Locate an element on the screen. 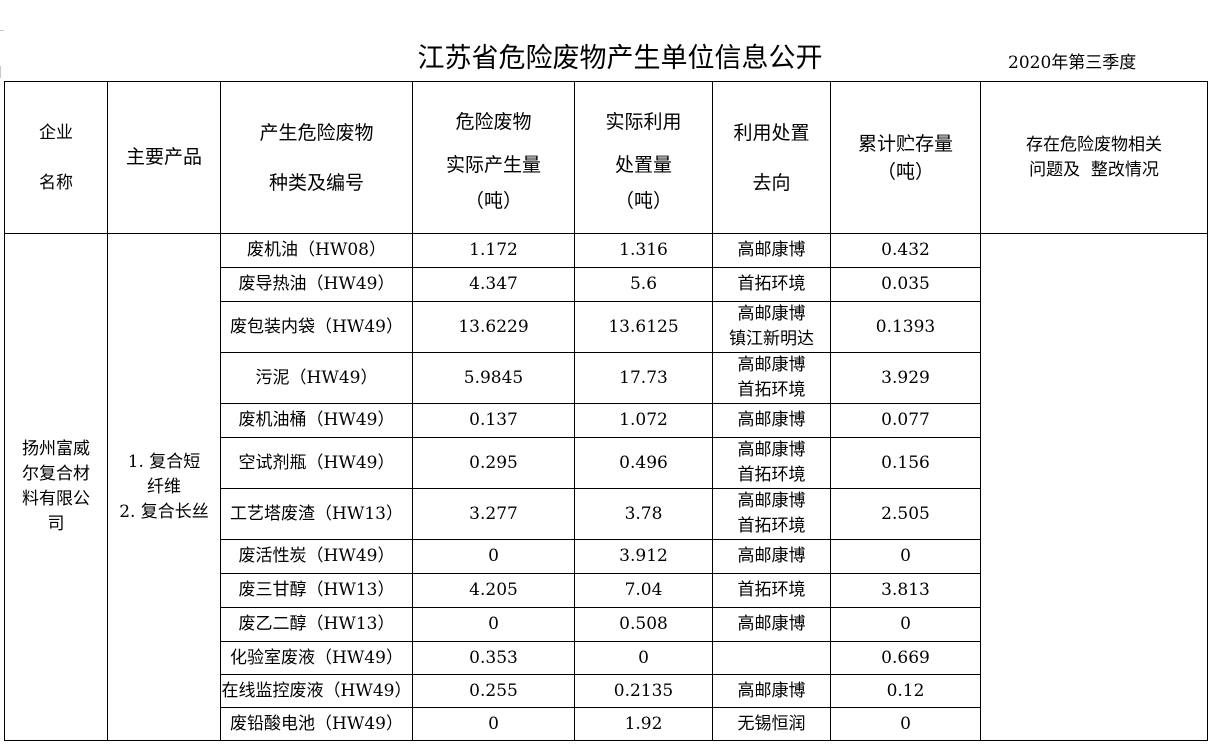  destination-cell: 首拓环境 is located at coordinates (771, 284).